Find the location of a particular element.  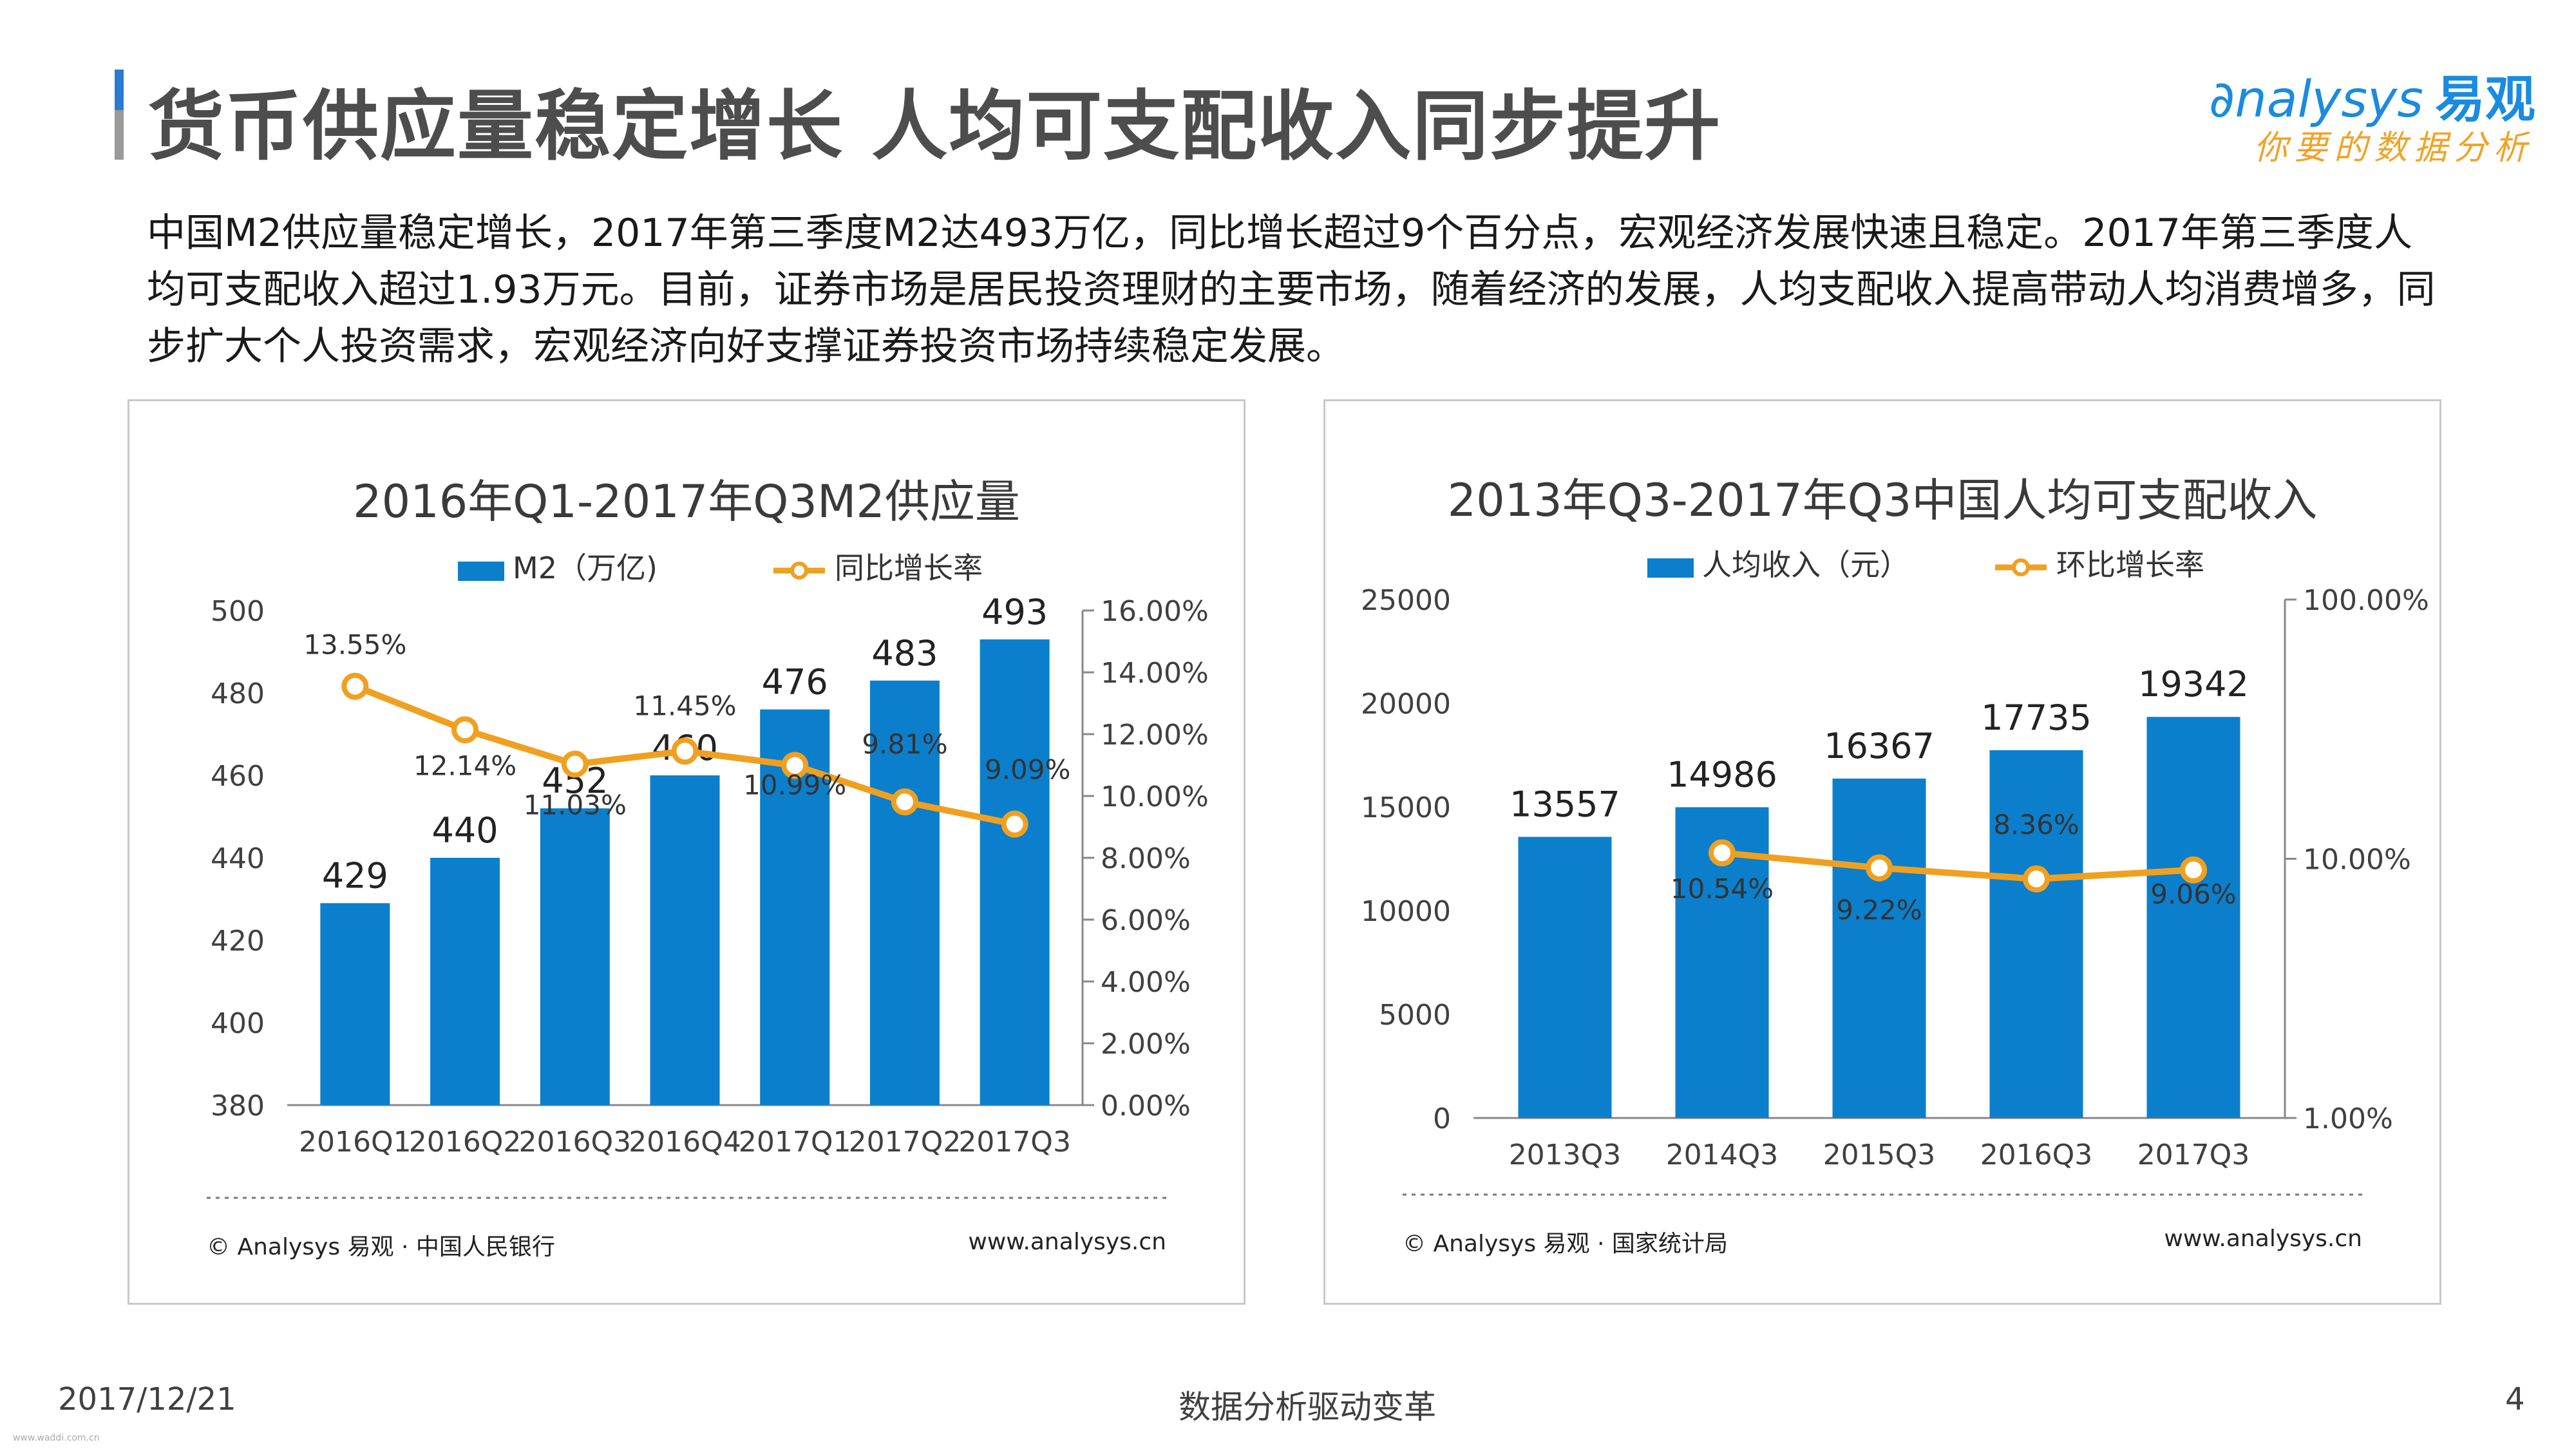

x-axis-tick: 2014Q3 is located at coordinates (1723, 1155).